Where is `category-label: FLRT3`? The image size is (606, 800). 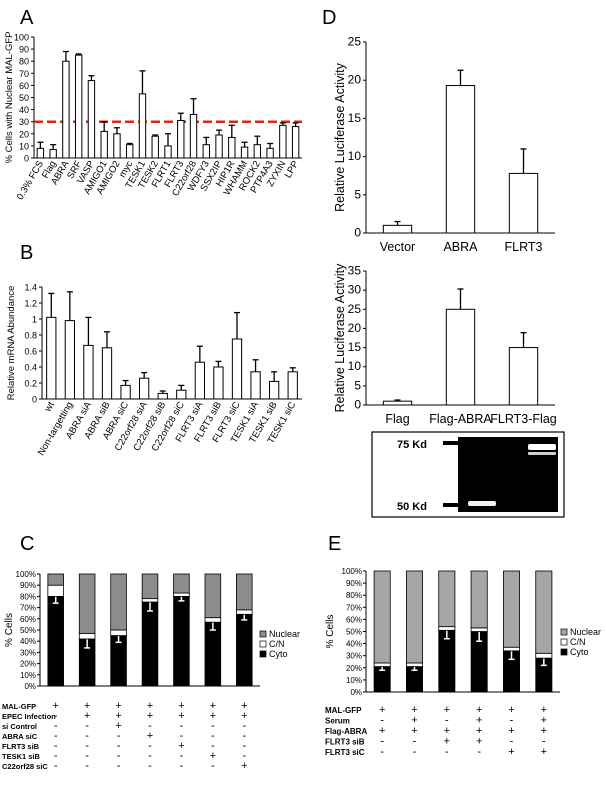 category-label: FLRT3 is located at coordinates (524, 247).